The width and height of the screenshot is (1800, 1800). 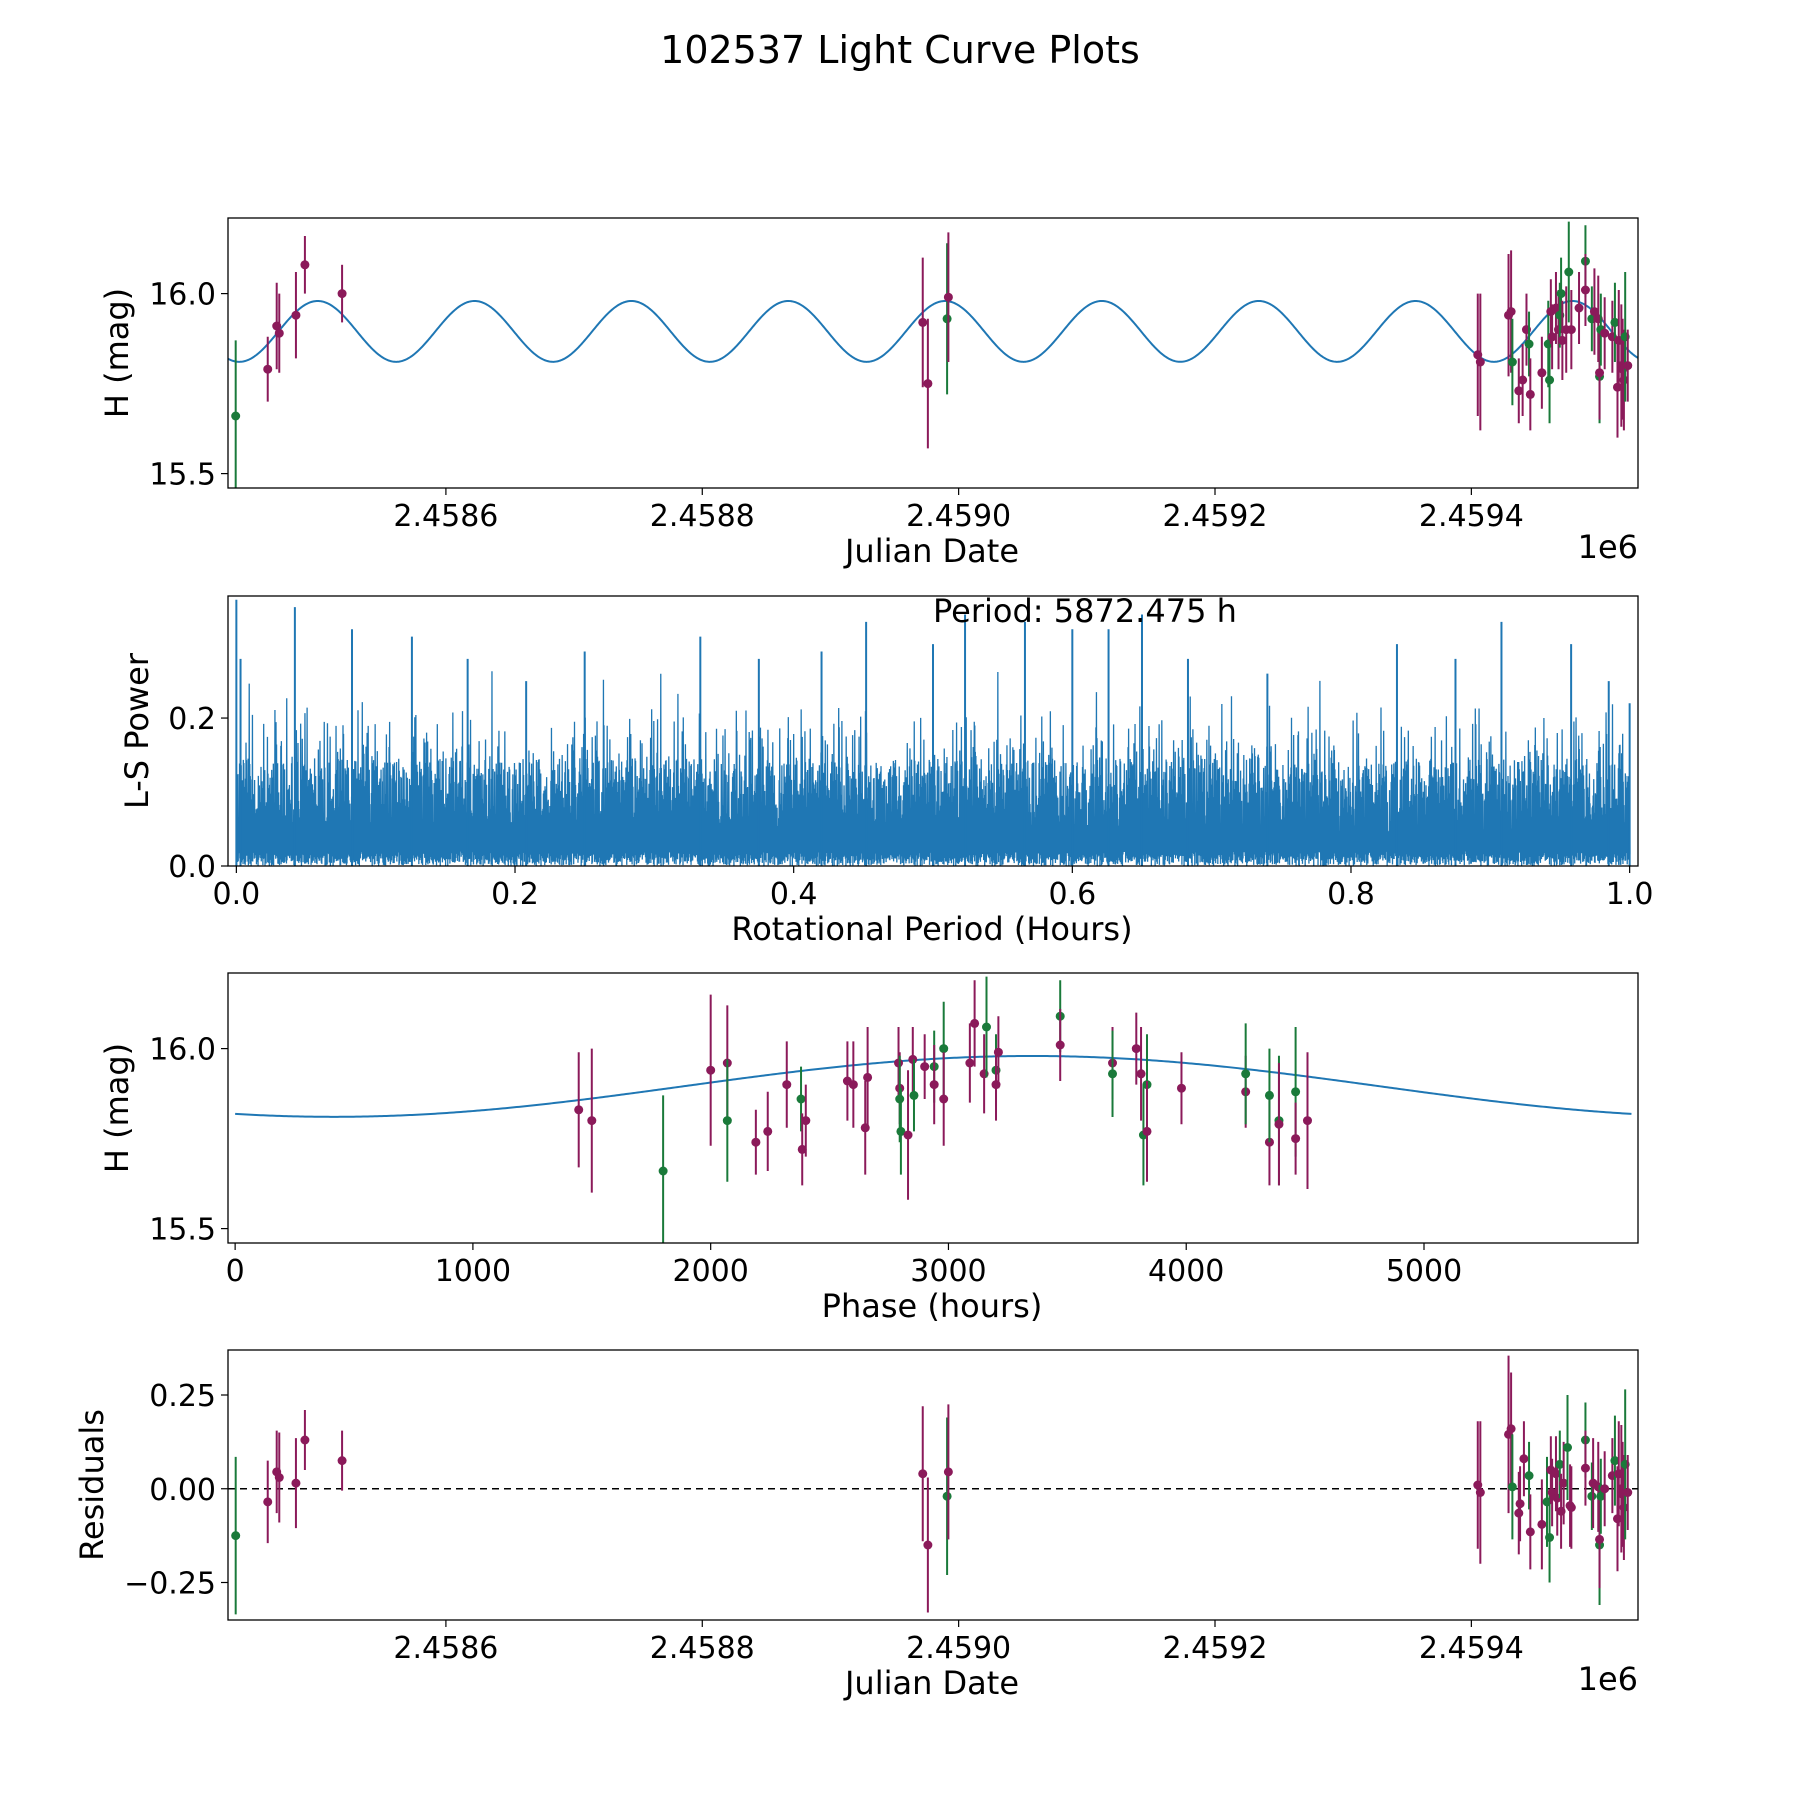 I want to click on lightcurve-ticks: 2.4586 2.4588 2.4590 2.4592 2.4594 15.5 16.0, so click(x=836, y=406).